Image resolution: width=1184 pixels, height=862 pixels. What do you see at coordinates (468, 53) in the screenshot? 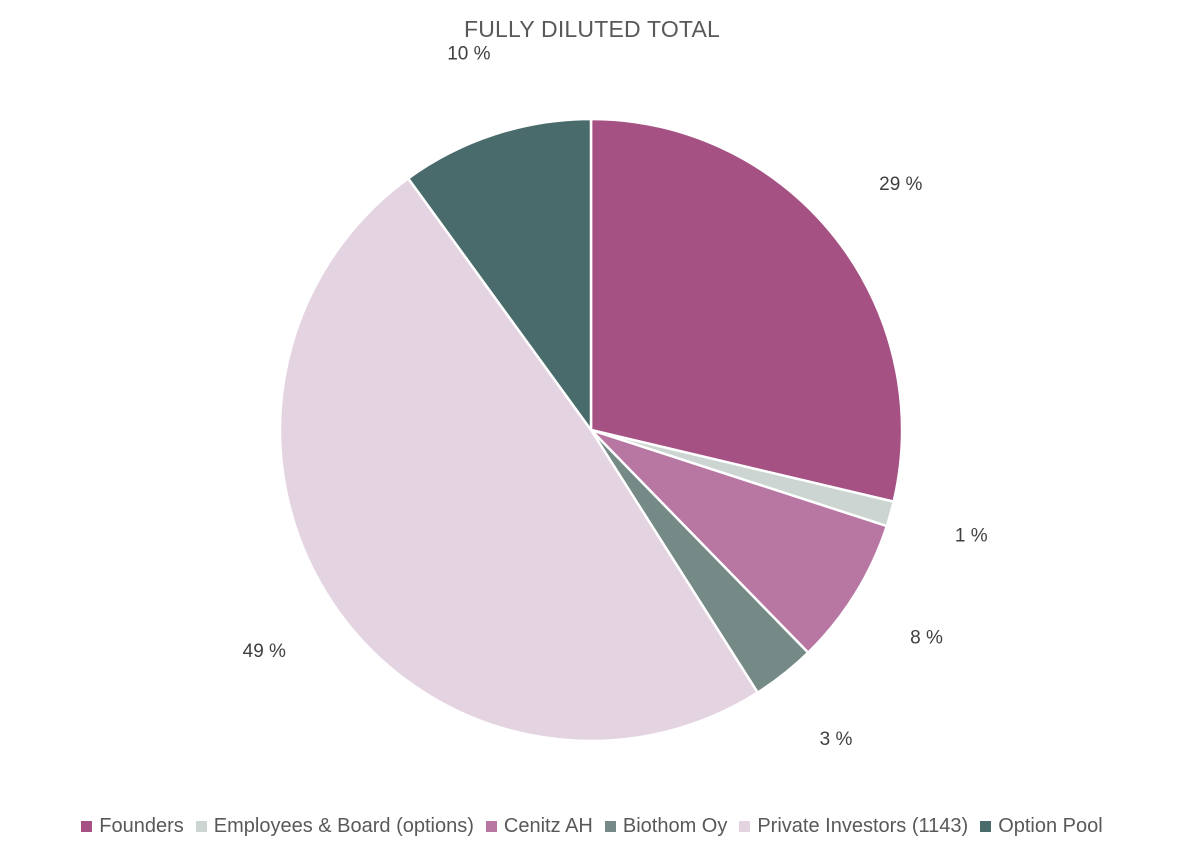
I see `data-label-5: 10 %` at bounding box center [468, 53].